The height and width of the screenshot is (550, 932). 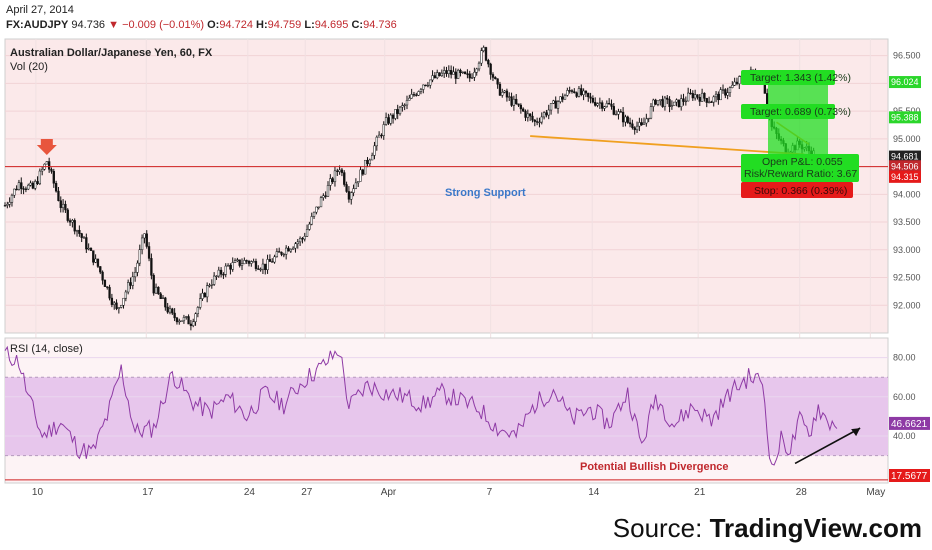 What do you see at coordinates (905, 177) in the screenshot?
I see `price-tag-label: 94.315` at bounding box center [905, 177].